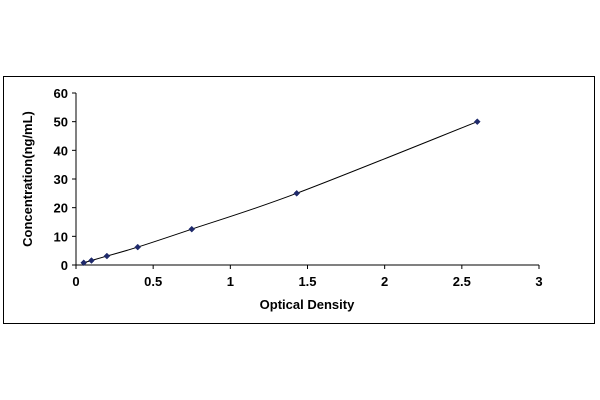 This screenshot has height=400, width=600. I want to click on x-tick-label: 0.5, so click(153, 281).